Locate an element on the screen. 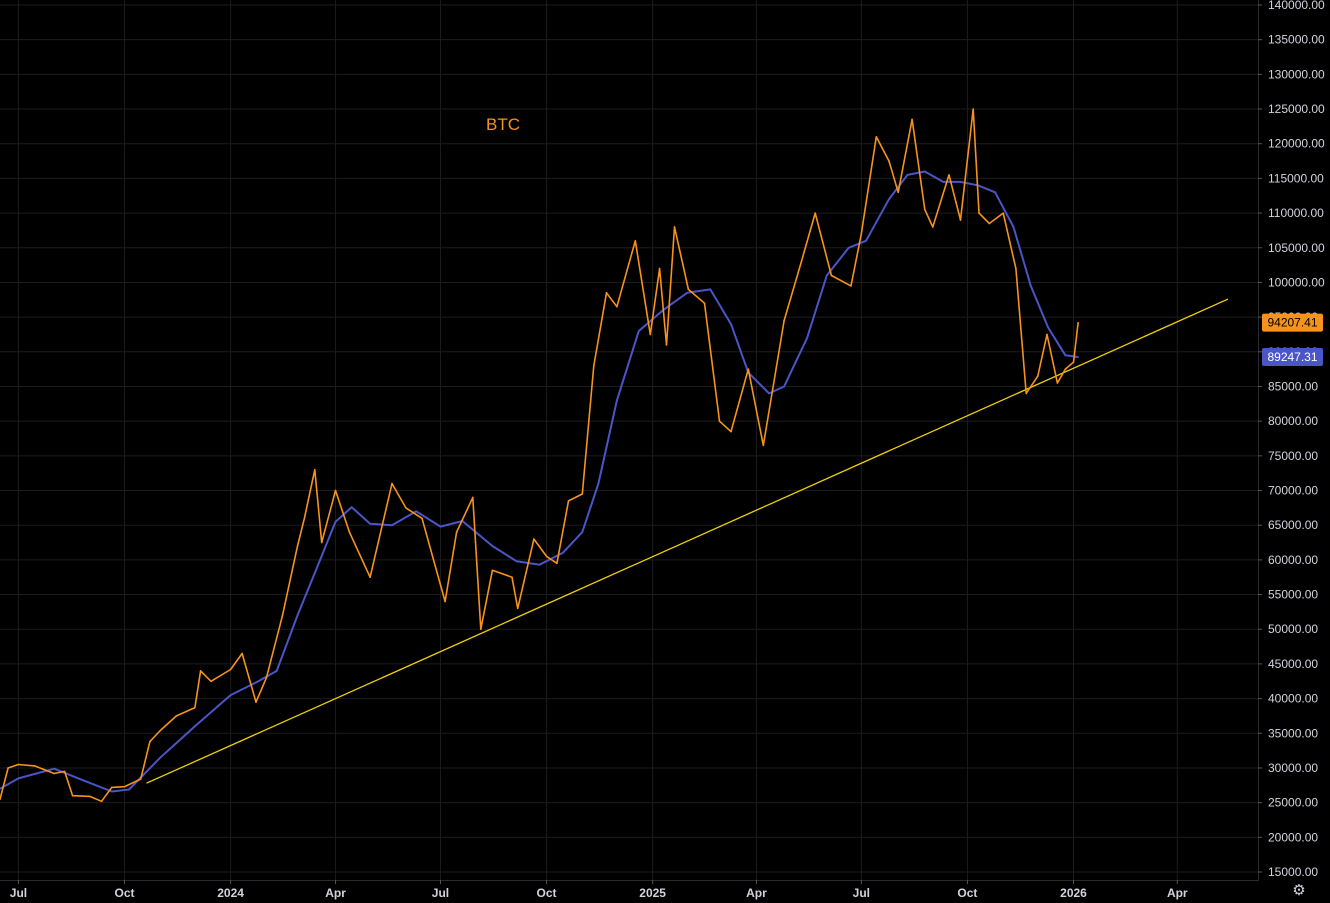  y-tick-label: 40000.00 is located at coordinates (1293, 699).